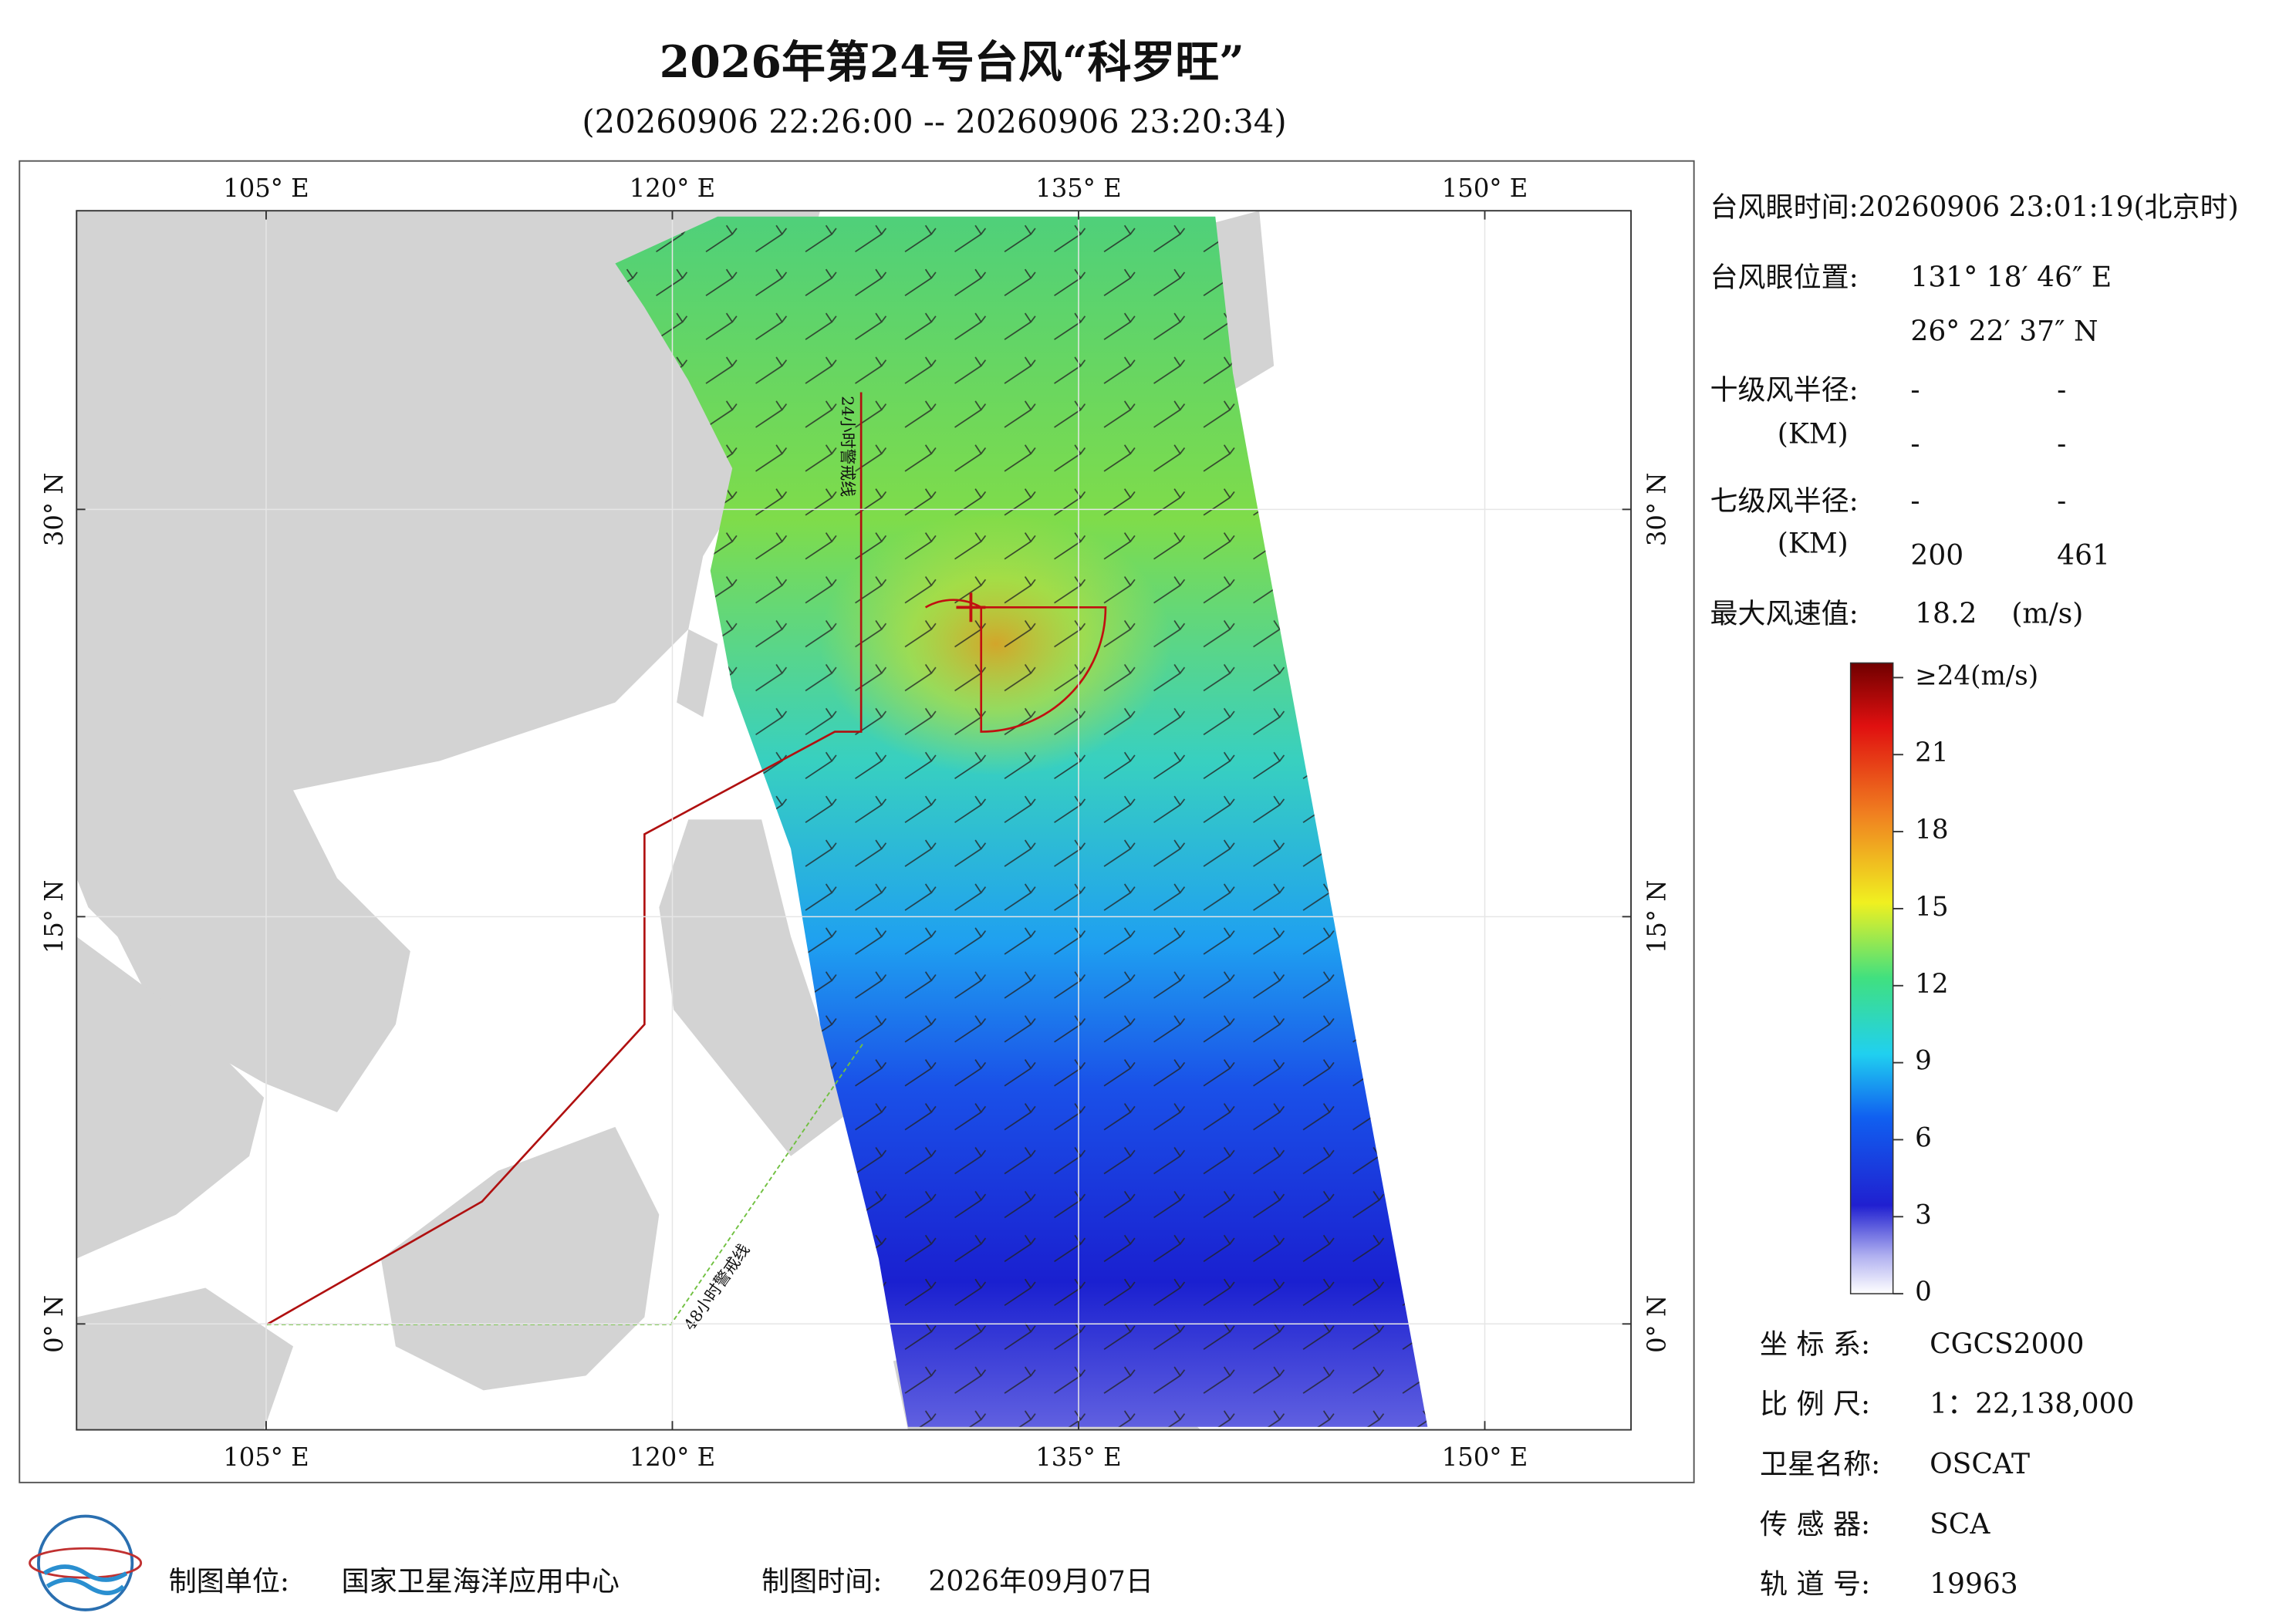  I want to click on land-philippines, so click(754, 987).